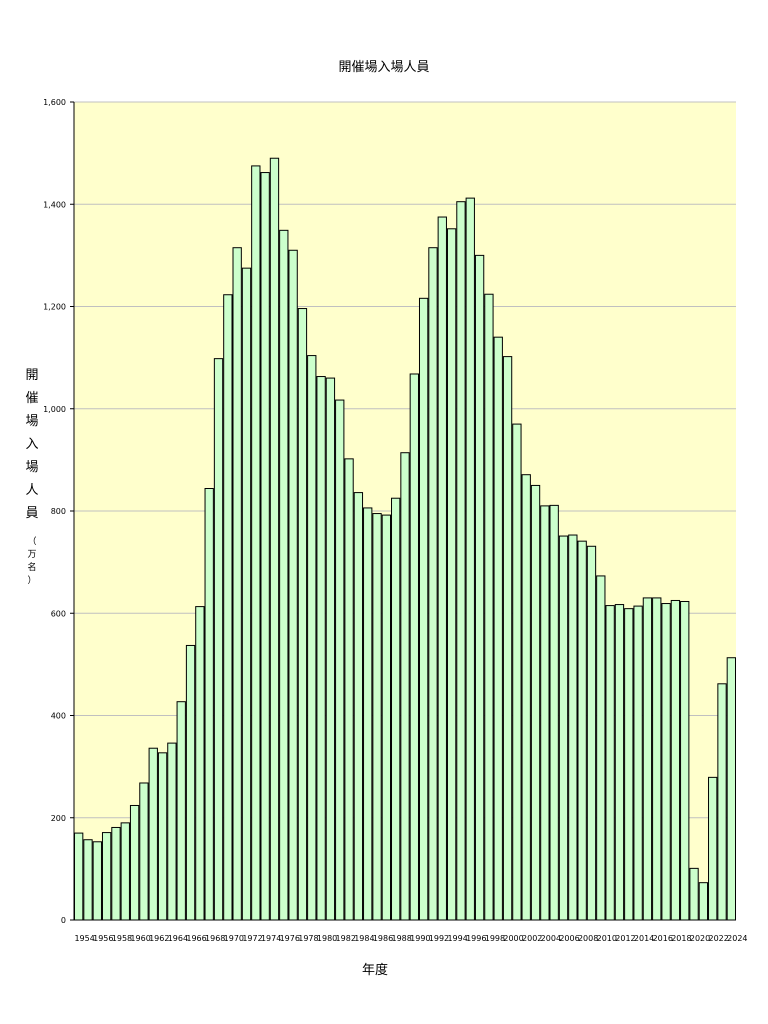 This screenshot has width=768, height=1024. I want to click on x-tick-label: 1984, so click(364, 938).